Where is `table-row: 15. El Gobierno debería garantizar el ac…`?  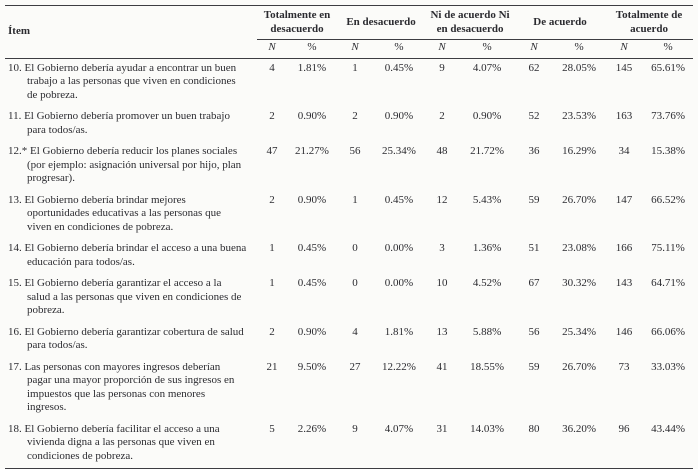 table-row: 15. El Gobierno debería garantizar el ac… is located at coordinates (349, 298).